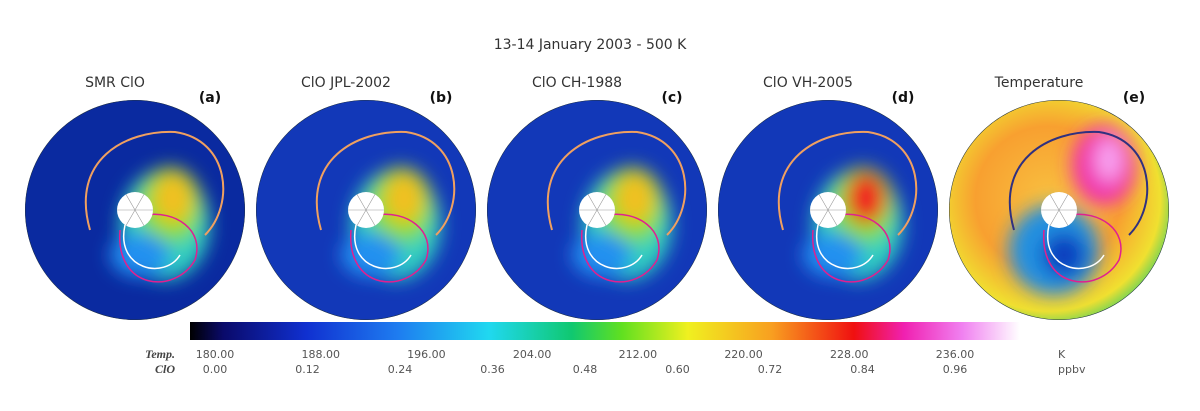  Describe the element at coordinates (165, 369) in the screenshot. I see `row-name: ClO` at that location.